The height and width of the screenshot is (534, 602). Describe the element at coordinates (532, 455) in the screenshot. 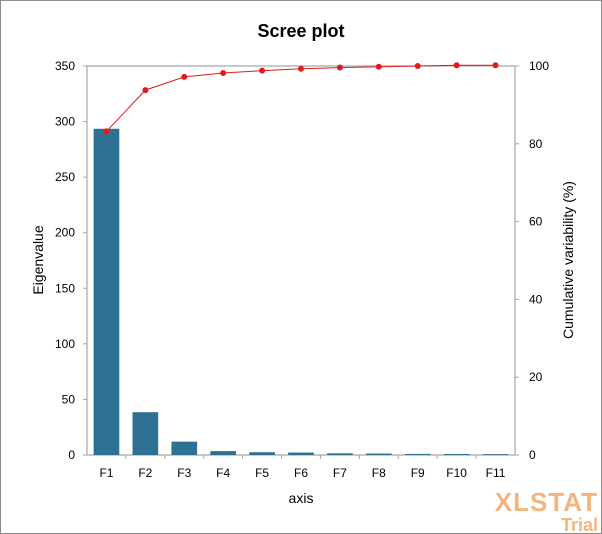

I see `y2-tick-label: 0` at that location.